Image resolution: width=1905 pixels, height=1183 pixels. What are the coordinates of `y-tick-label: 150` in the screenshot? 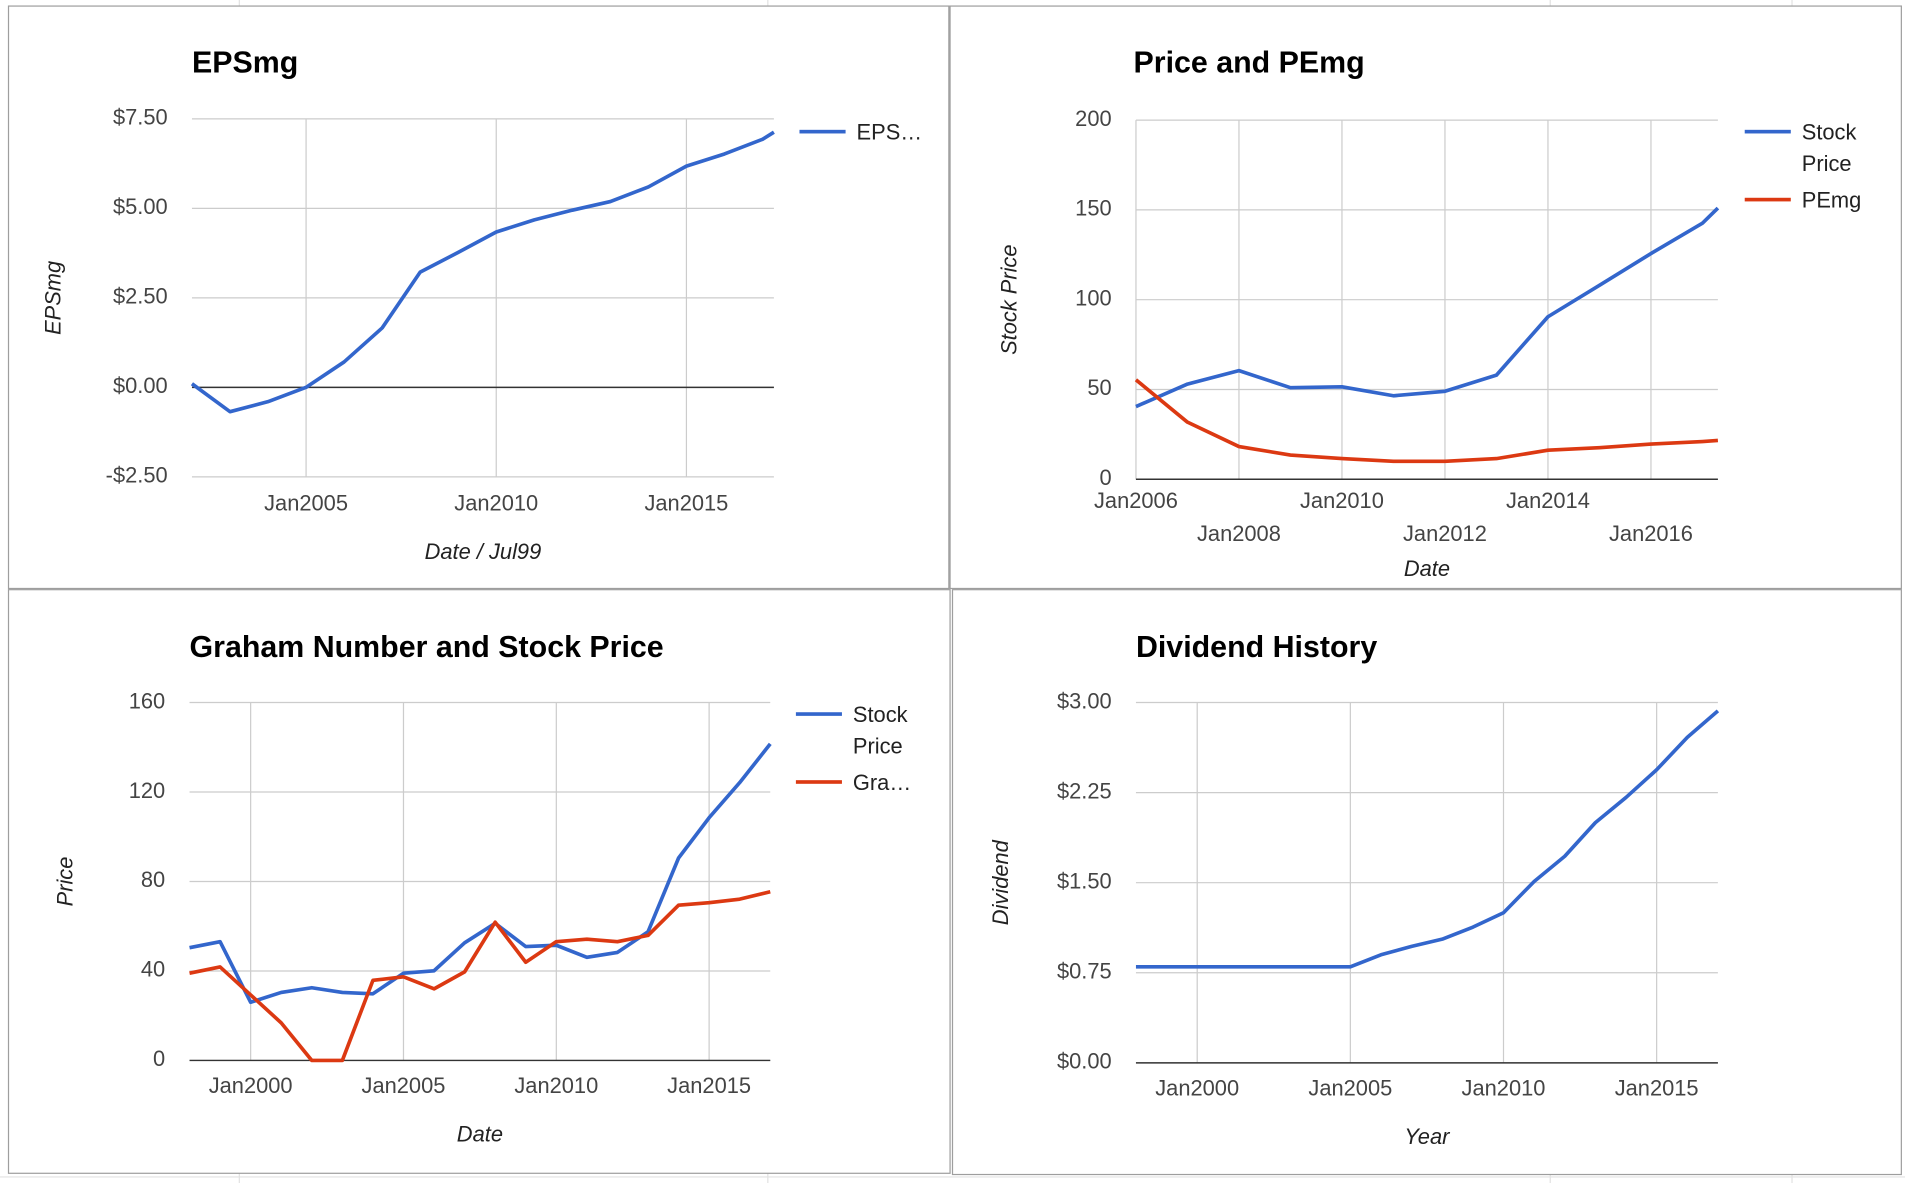 It's located at (1093, 208).